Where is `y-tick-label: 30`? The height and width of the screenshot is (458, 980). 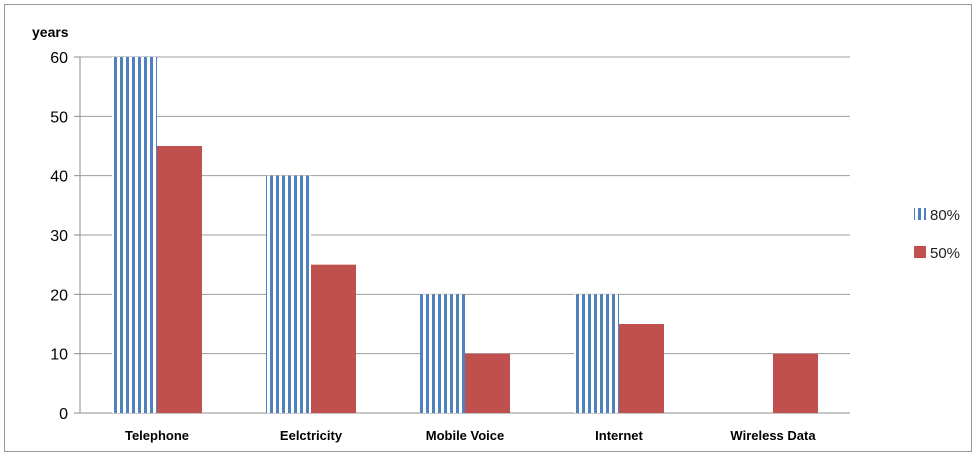
y-tick-label: 30 is located at coordinates (59, 236).